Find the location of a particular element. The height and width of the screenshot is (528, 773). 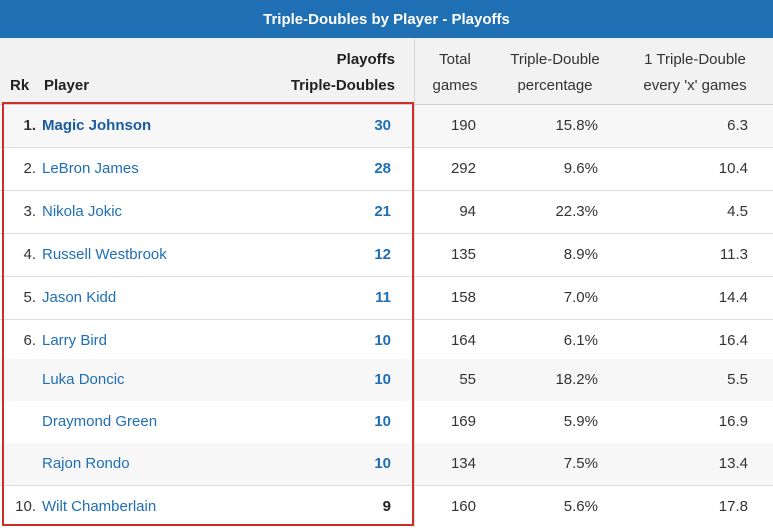

player-link: Magic Johnson is located at coordinates (97, 125).